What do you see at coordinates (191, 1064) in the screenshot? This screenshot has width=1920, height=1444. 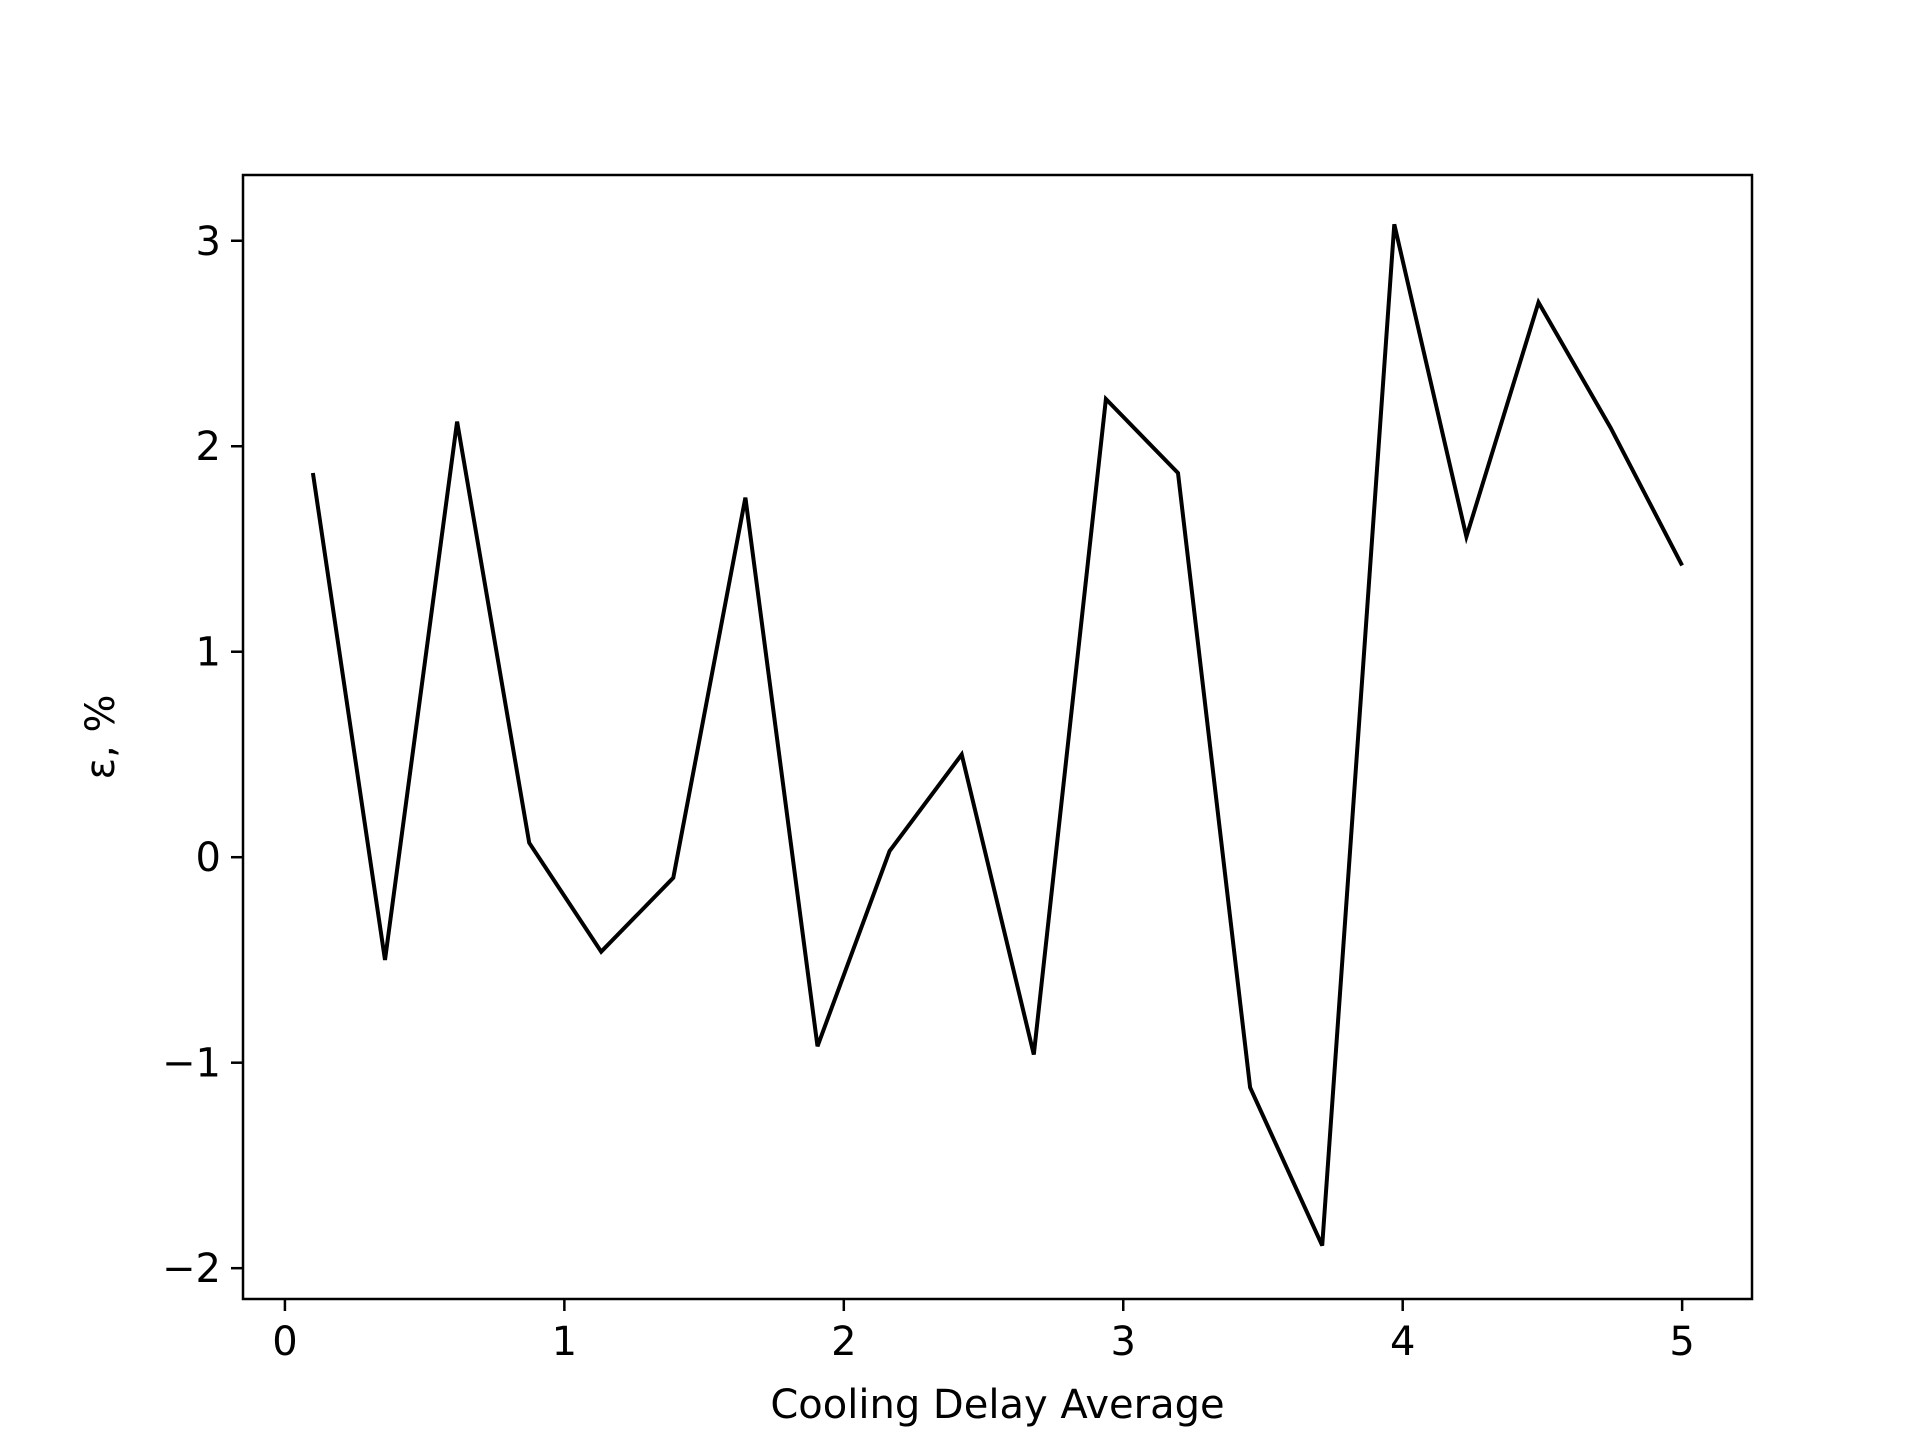 I see `y-tick-label: −1` at bounding box center [191, 1064].